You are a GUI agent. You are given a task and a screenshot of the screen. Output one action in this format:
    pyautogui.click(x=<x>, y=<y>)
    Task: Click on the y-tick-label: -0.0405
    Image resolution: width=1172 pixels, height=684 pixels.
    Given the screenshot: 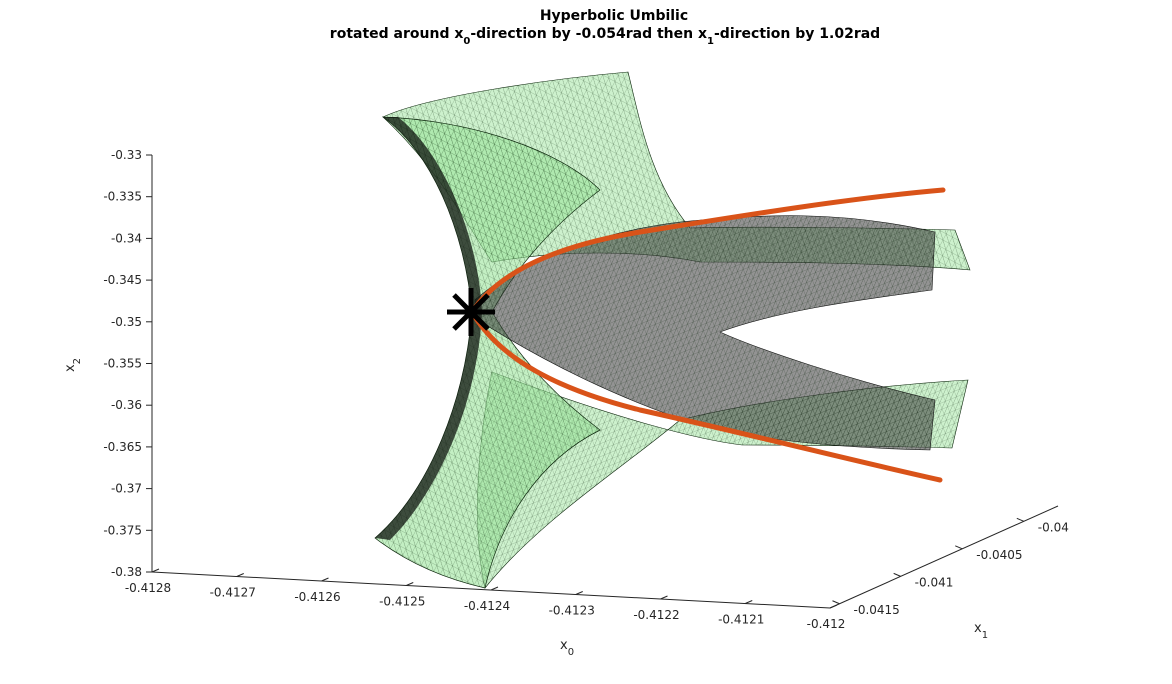 What is the action you would take?
    pyautogui.click(x=999, y=555)
    